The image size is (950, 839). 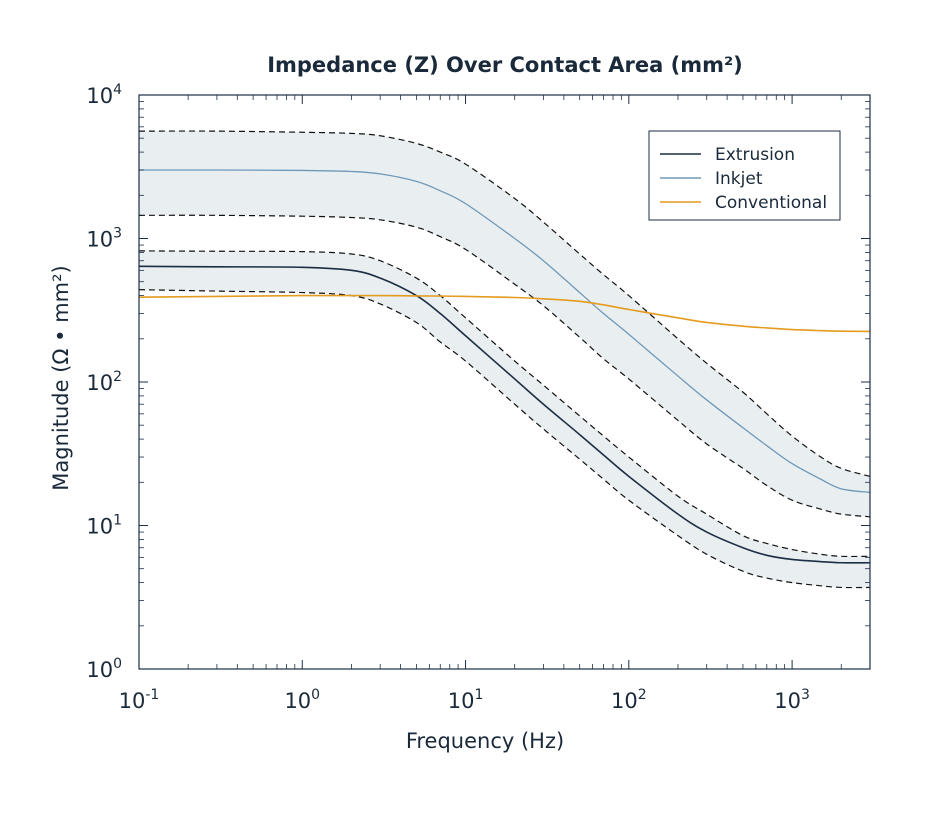 What do you see at coordinates (755, 155) in the screenshot?
I see `legend-label-extrusion: Extrusion` at bounding box center [755, 155].